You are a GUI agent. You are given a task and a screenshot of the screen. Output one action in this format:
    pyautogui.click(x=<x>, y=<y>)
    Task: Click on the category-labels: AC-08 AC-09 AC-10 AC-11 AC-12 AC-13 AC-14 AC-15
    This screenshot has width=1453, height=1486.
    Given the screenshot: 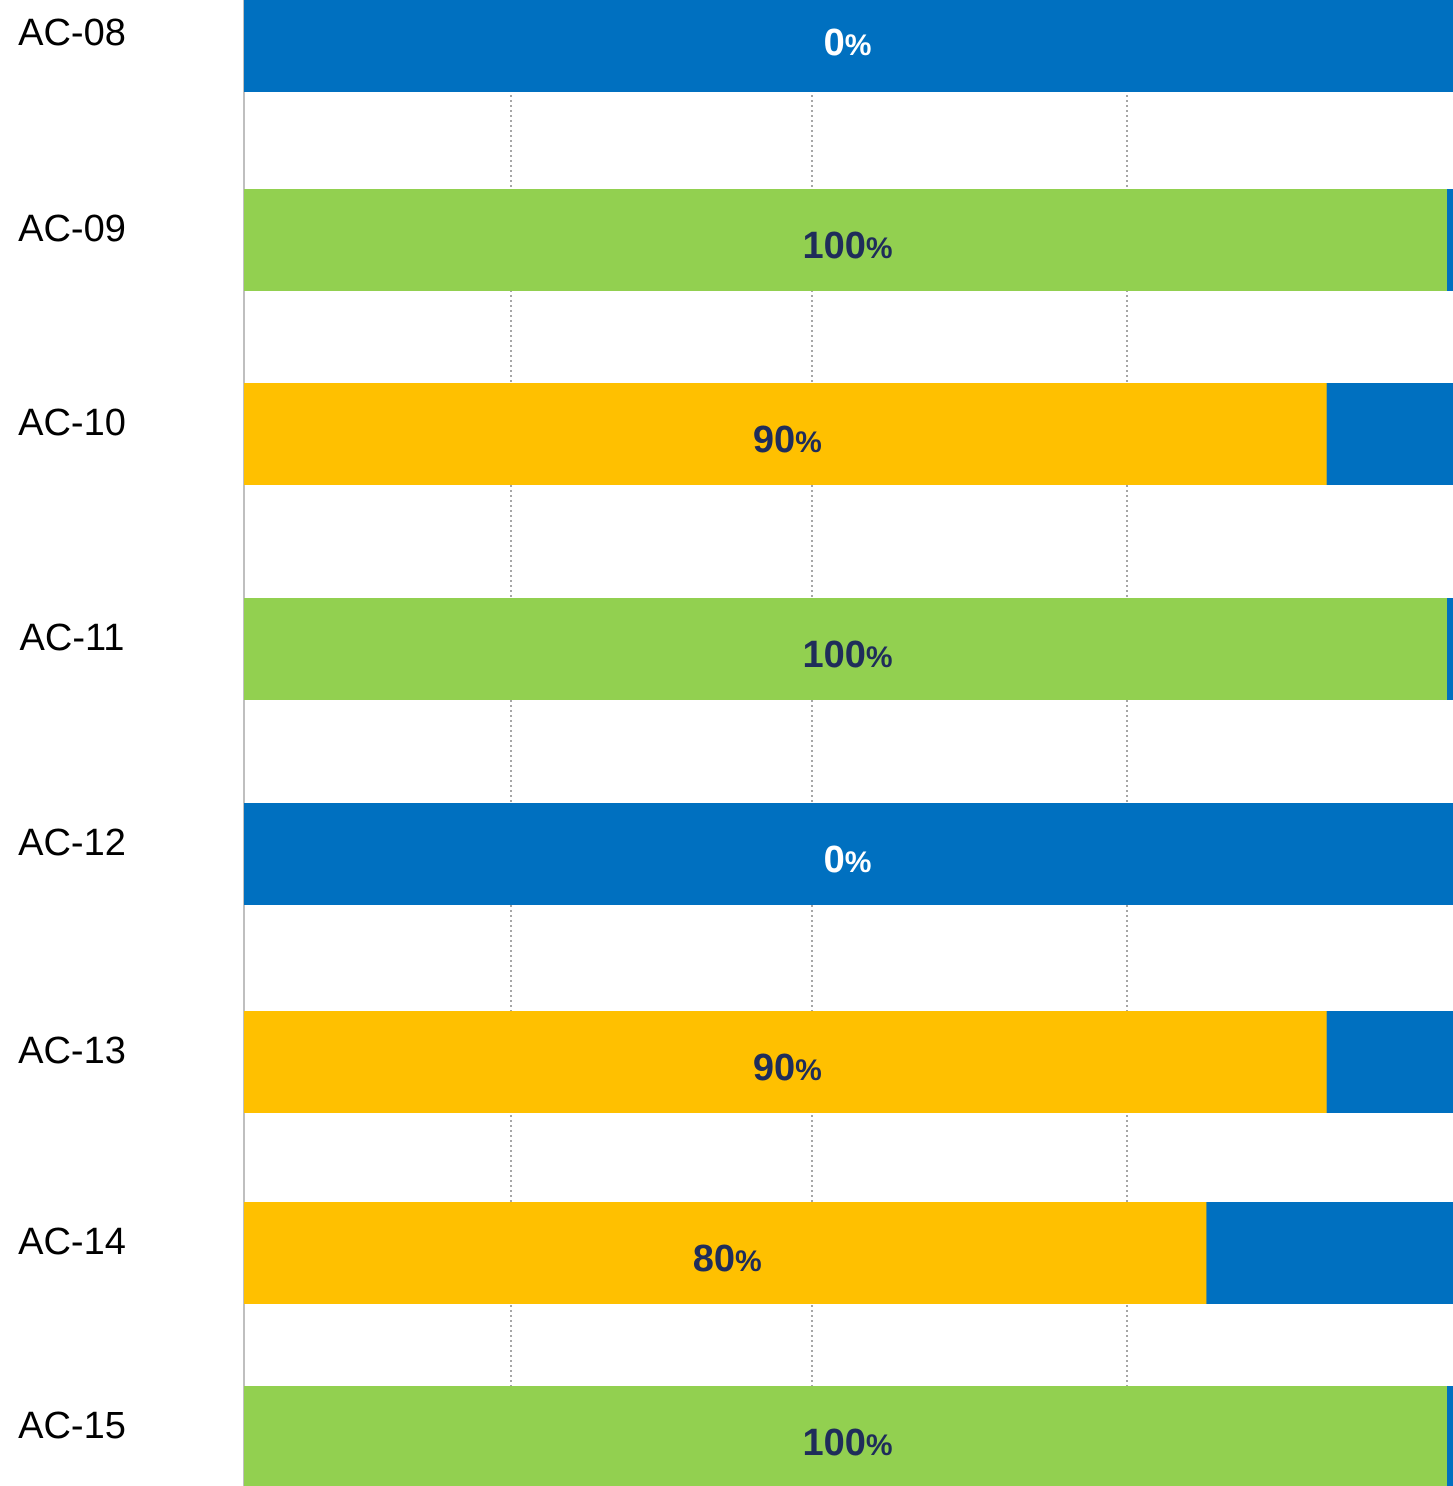 What is the action you would take?
    pyautogui.click(x=72, y=729)
    